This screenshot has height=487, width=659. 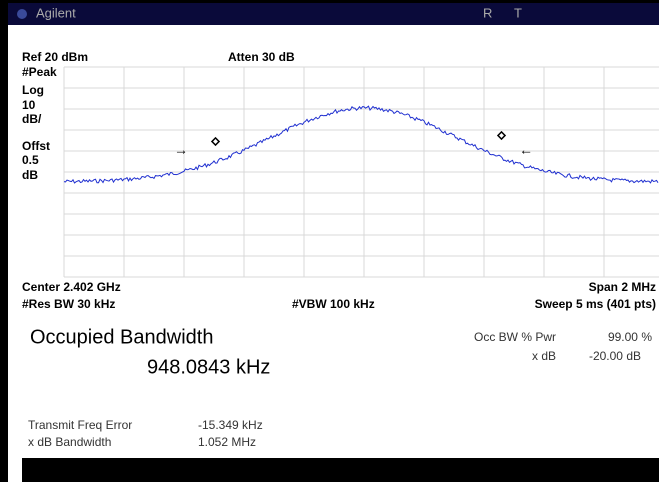 I want to click on scale-label: 10, so click(x=29, y=105).